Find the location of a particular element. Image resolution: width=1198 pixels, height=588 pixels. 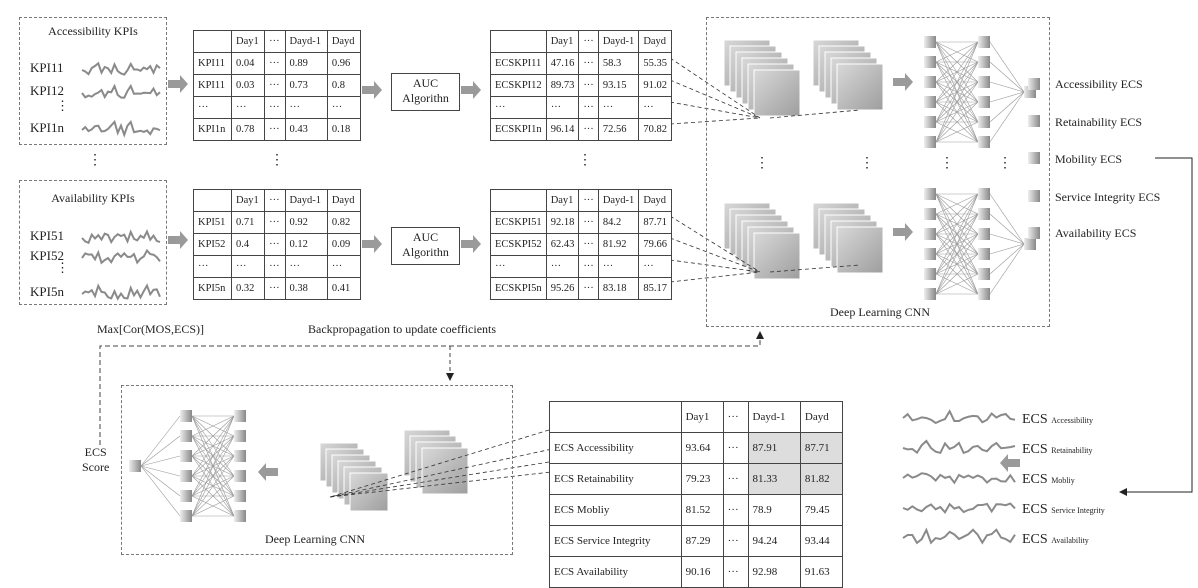

table-row: KPI11 0.04 ··· 0.89 0.96 is located at coordinates (277, 63).